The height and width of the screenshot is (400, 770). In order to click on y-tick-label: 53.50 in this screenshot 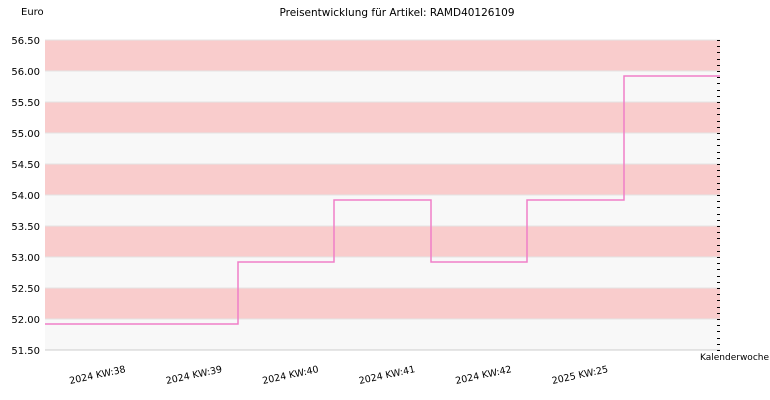, I will do `click(25, 227)`.